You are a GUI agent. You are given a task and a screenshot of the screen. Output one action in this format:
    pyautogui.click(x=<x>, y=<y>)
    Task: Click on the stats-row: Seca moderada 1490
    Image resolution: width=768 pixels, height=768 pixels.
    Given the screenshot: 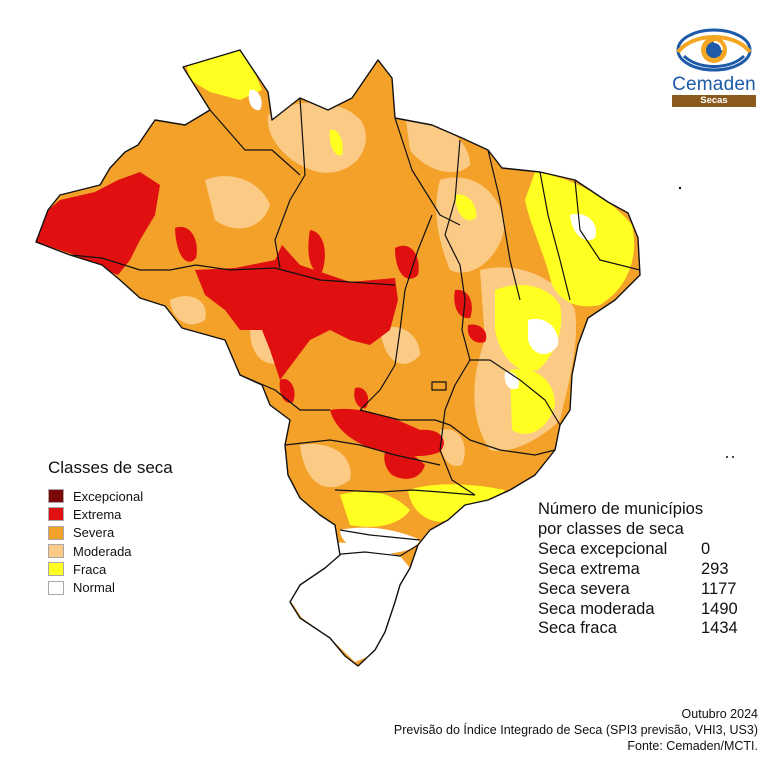 What is the action you would take?
    pyautogui.click(x=638, y=610)
    